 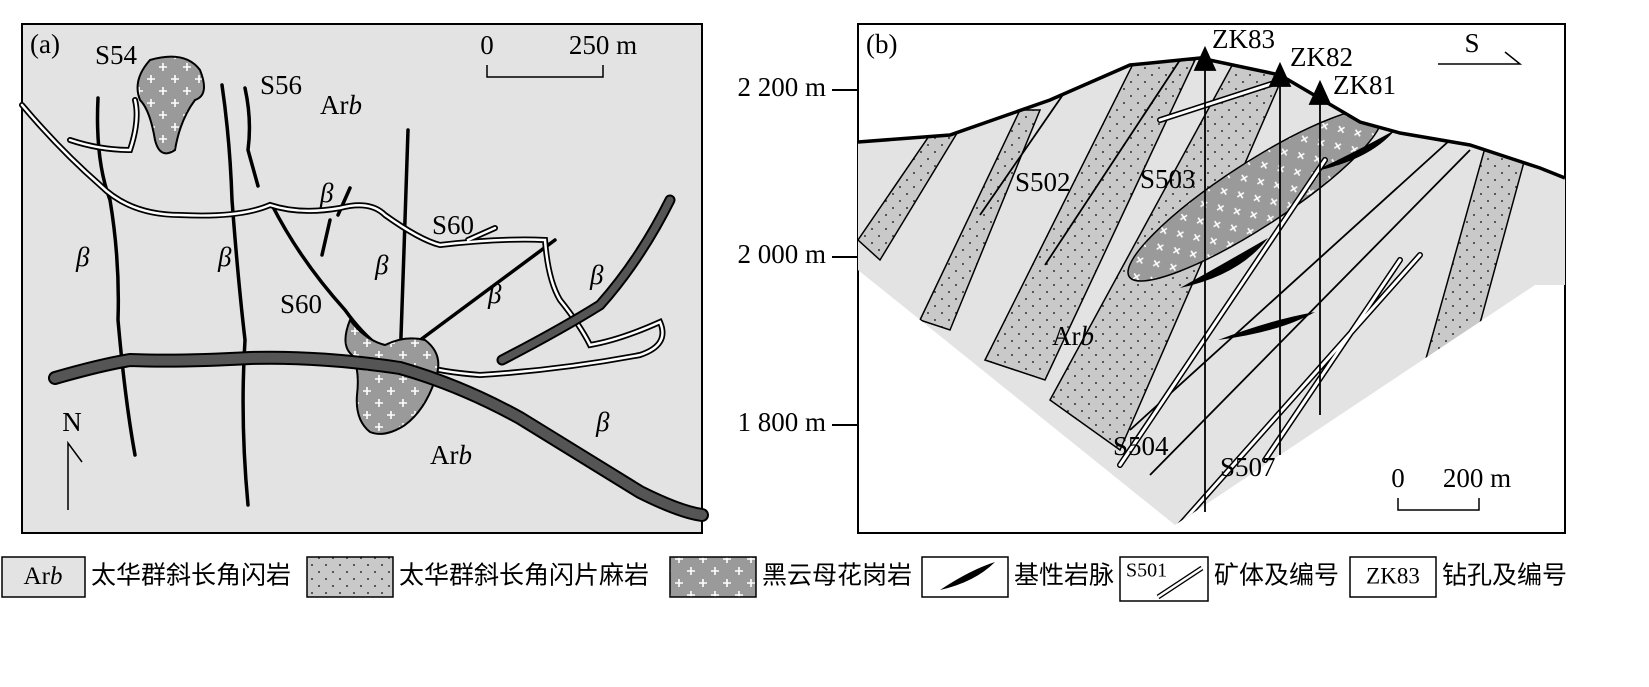 What do you see at coordinates (1276, 576) in the screenshot?
I see `legend-label: 矿体及编号` at bounding box center [1276, 576].